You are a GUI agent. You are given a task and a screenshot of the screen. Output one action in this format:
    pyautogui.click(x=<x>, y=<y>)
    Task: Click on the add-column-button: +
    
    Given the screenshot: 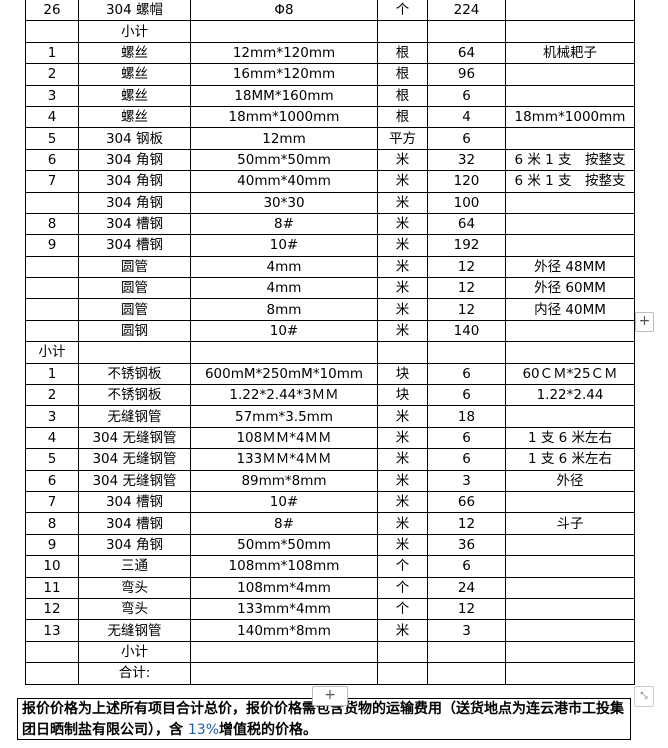 What is the action you would take?
    pyautogui.click(x=644, y=322)
    